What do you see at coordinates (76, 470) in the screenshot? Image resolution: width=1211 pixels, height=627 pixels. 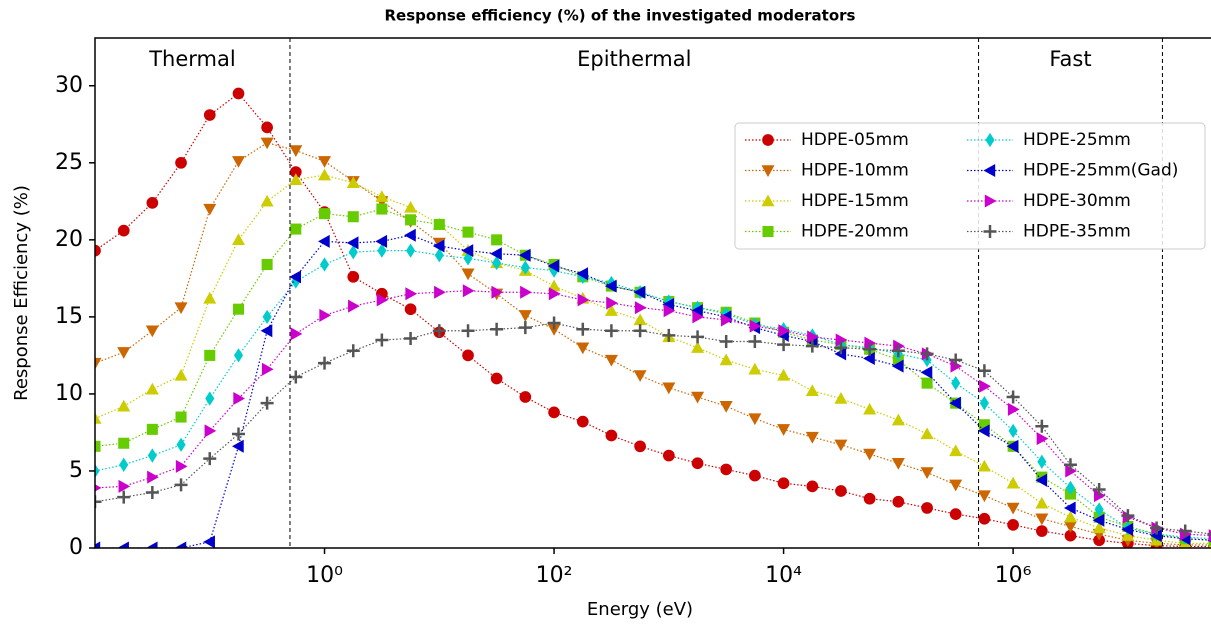 I see `y-tick-label: 5` at bounding box center [76, 470].